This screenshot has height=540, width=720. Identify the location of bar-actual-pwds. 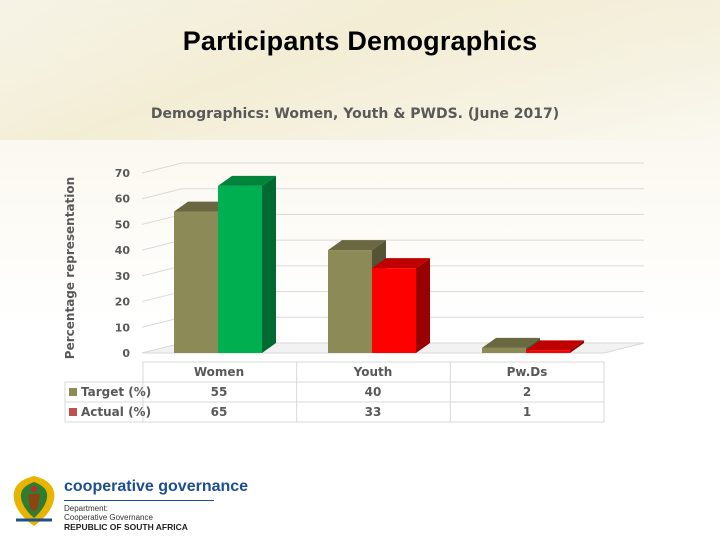
(555, 346).